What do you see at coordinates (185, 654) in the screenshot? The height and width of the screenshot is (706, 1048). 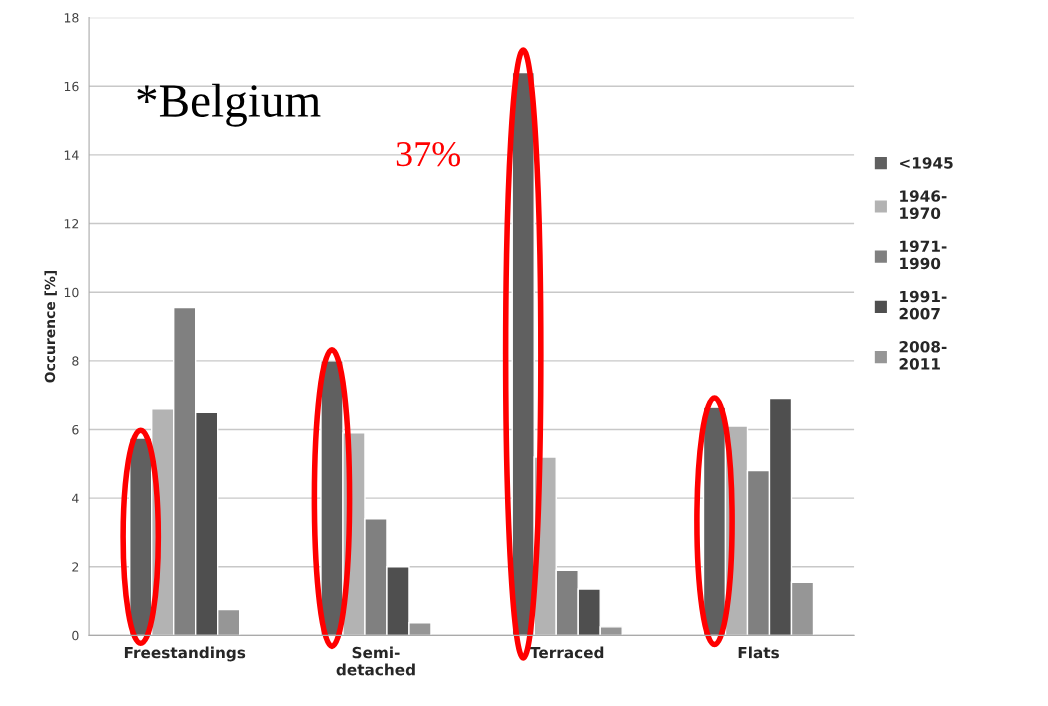 I see `x-tick-label: Freestandings` at bounding box center [185, 654].